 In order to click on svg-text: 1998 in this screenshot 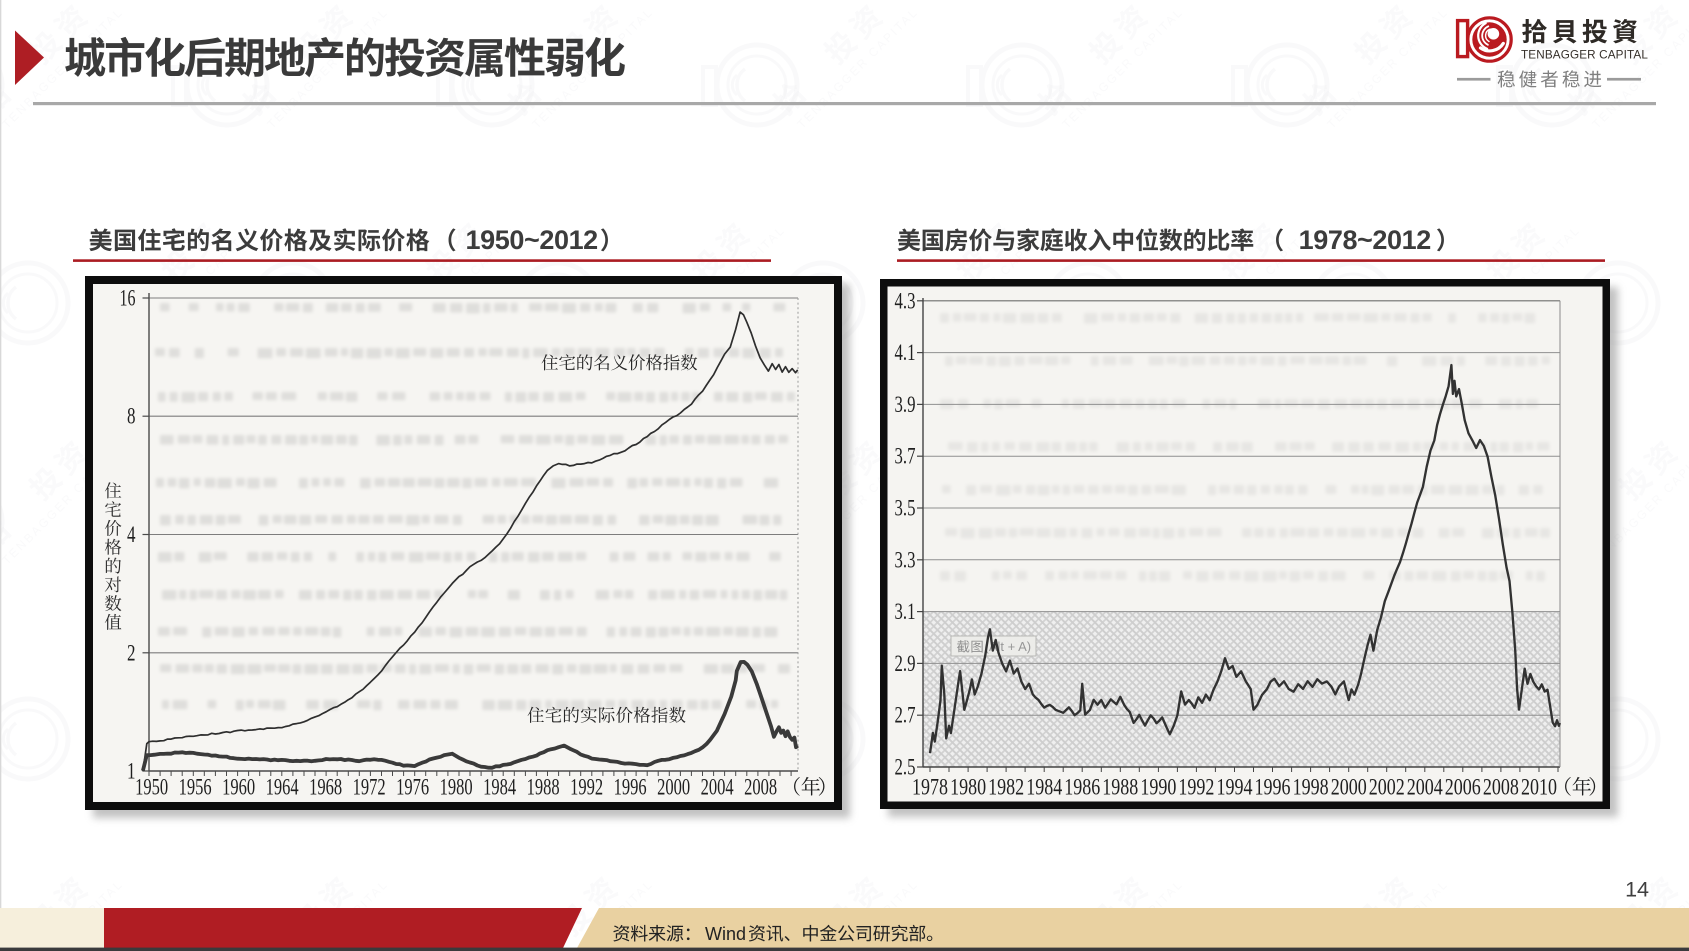, I will do `click(1311, 787)`.